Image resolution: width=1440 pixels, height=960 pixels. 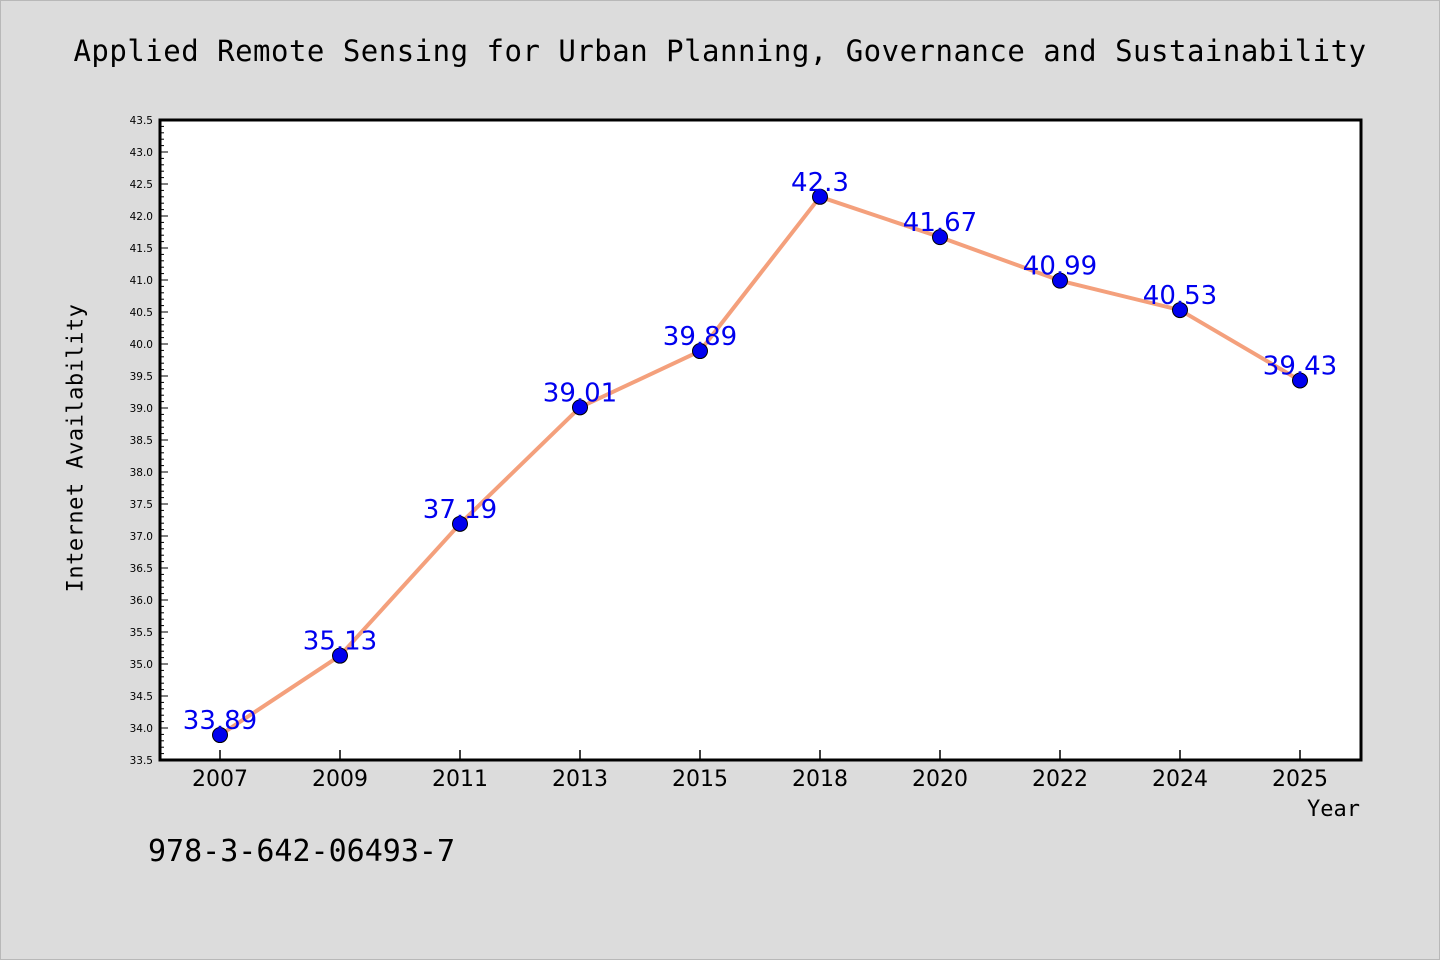 What do you see at coordinates (141, 153) in the screenshot?
I see `y-tick-label: 43.0` at bounding box center [141, 153].